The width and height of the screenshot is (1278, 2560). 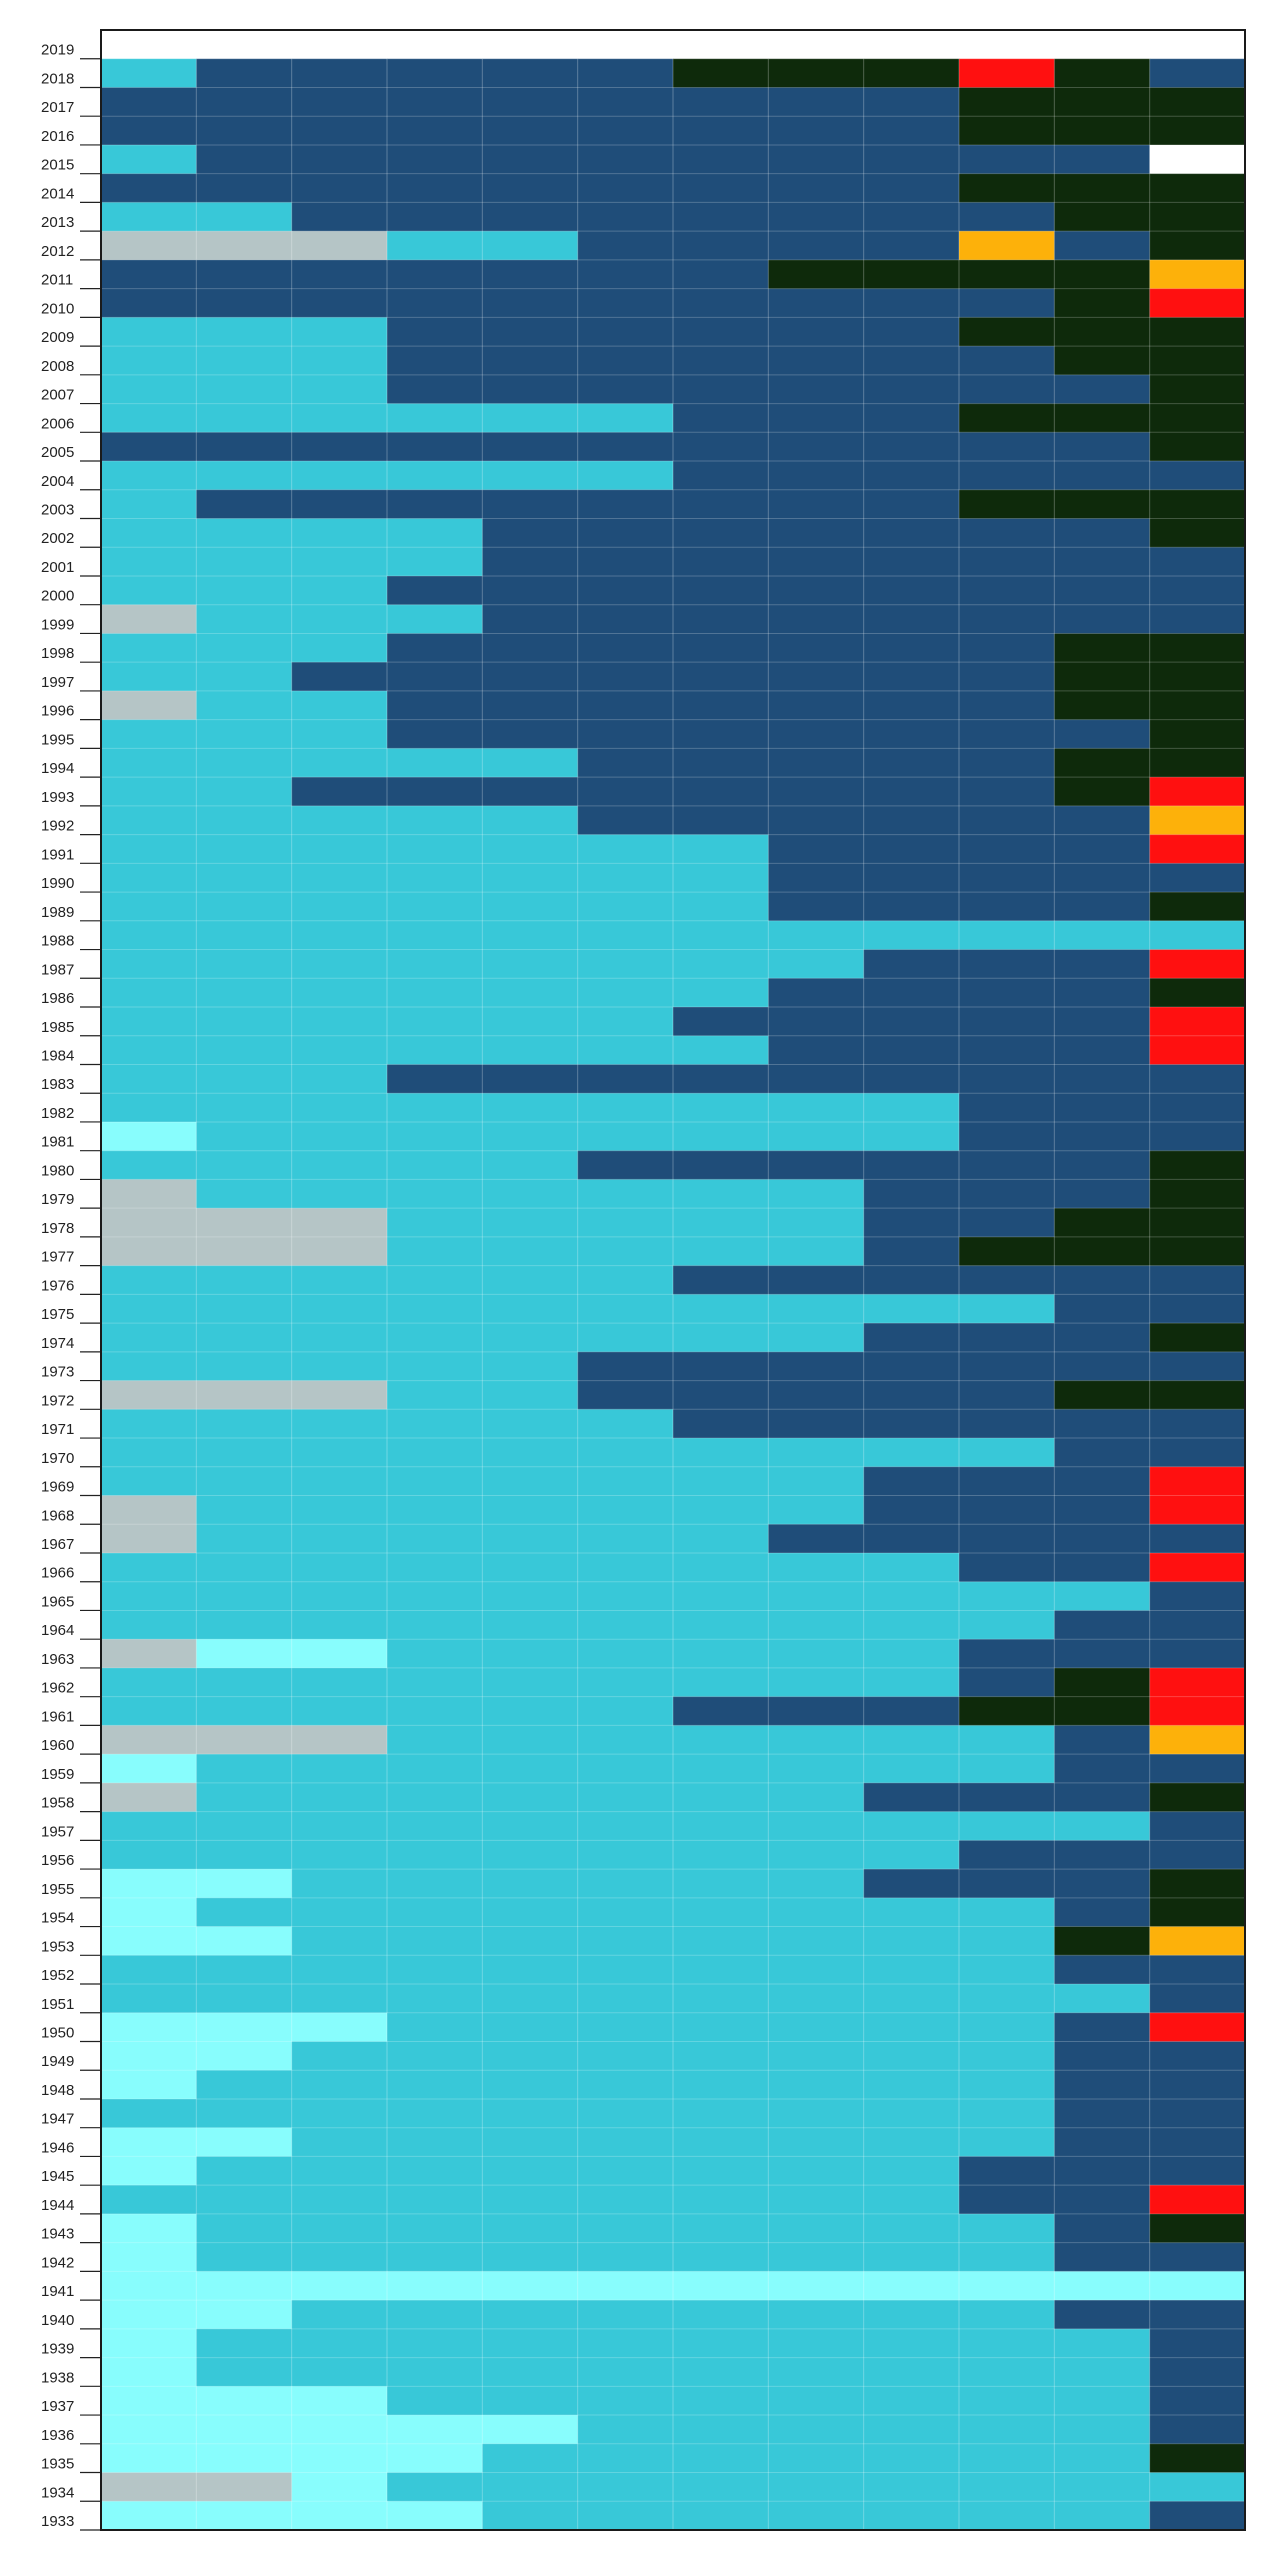 What do you see at coordinates (57, 78) in the screenshot?
I see `y-tick-label: 2018` at bounding box center [57, 78].